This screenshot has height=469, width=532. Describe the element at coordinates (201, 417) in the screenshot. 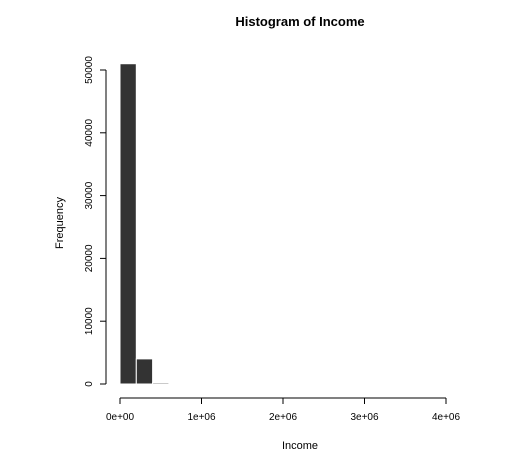

I see `x-tick-label: 1e+06` at that location.